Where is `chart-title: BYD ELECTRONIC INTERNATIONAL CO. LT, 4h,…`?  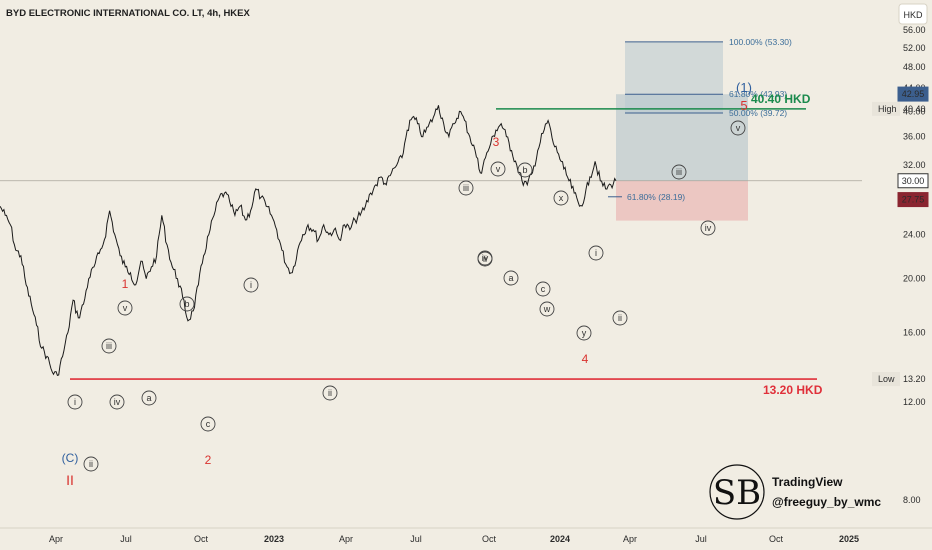
chart-title: BYD ELECTRONIC INTERNATIONAL CO. LT, 4h,… is located at coordinates (128, 13).